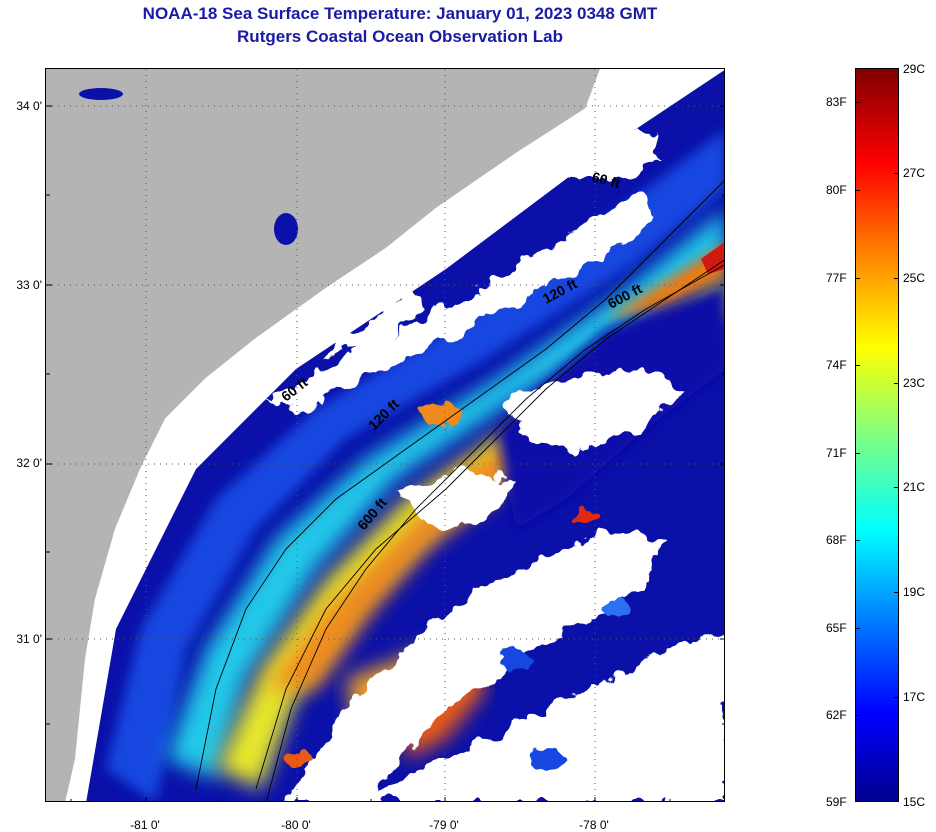  Describe the element at coordinates (836, 802) in the screenshot. I see `colorbar-label-59f: 59F` at that location.